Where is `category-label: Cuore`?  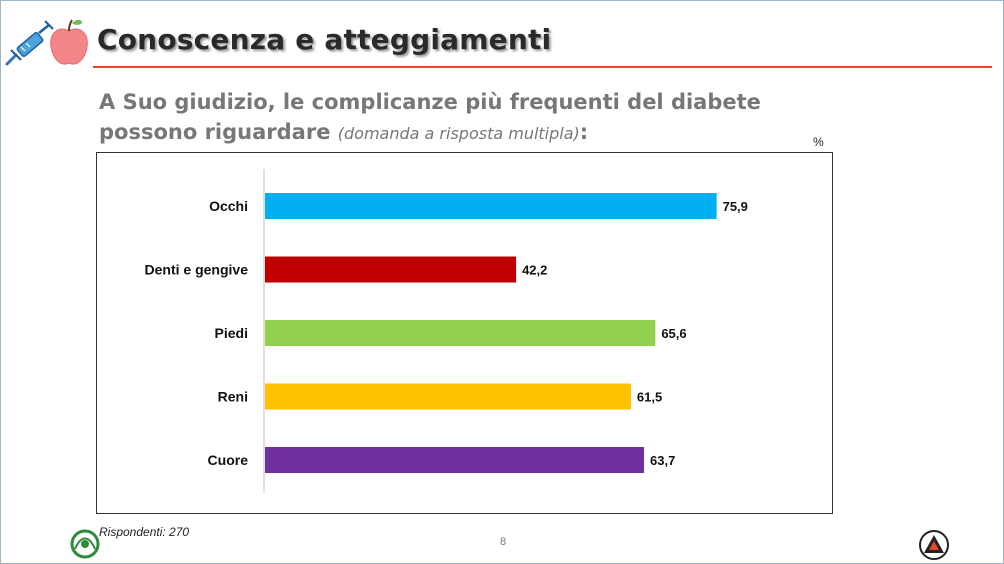
category-label: Cuore is located at coordinates (228, 460).